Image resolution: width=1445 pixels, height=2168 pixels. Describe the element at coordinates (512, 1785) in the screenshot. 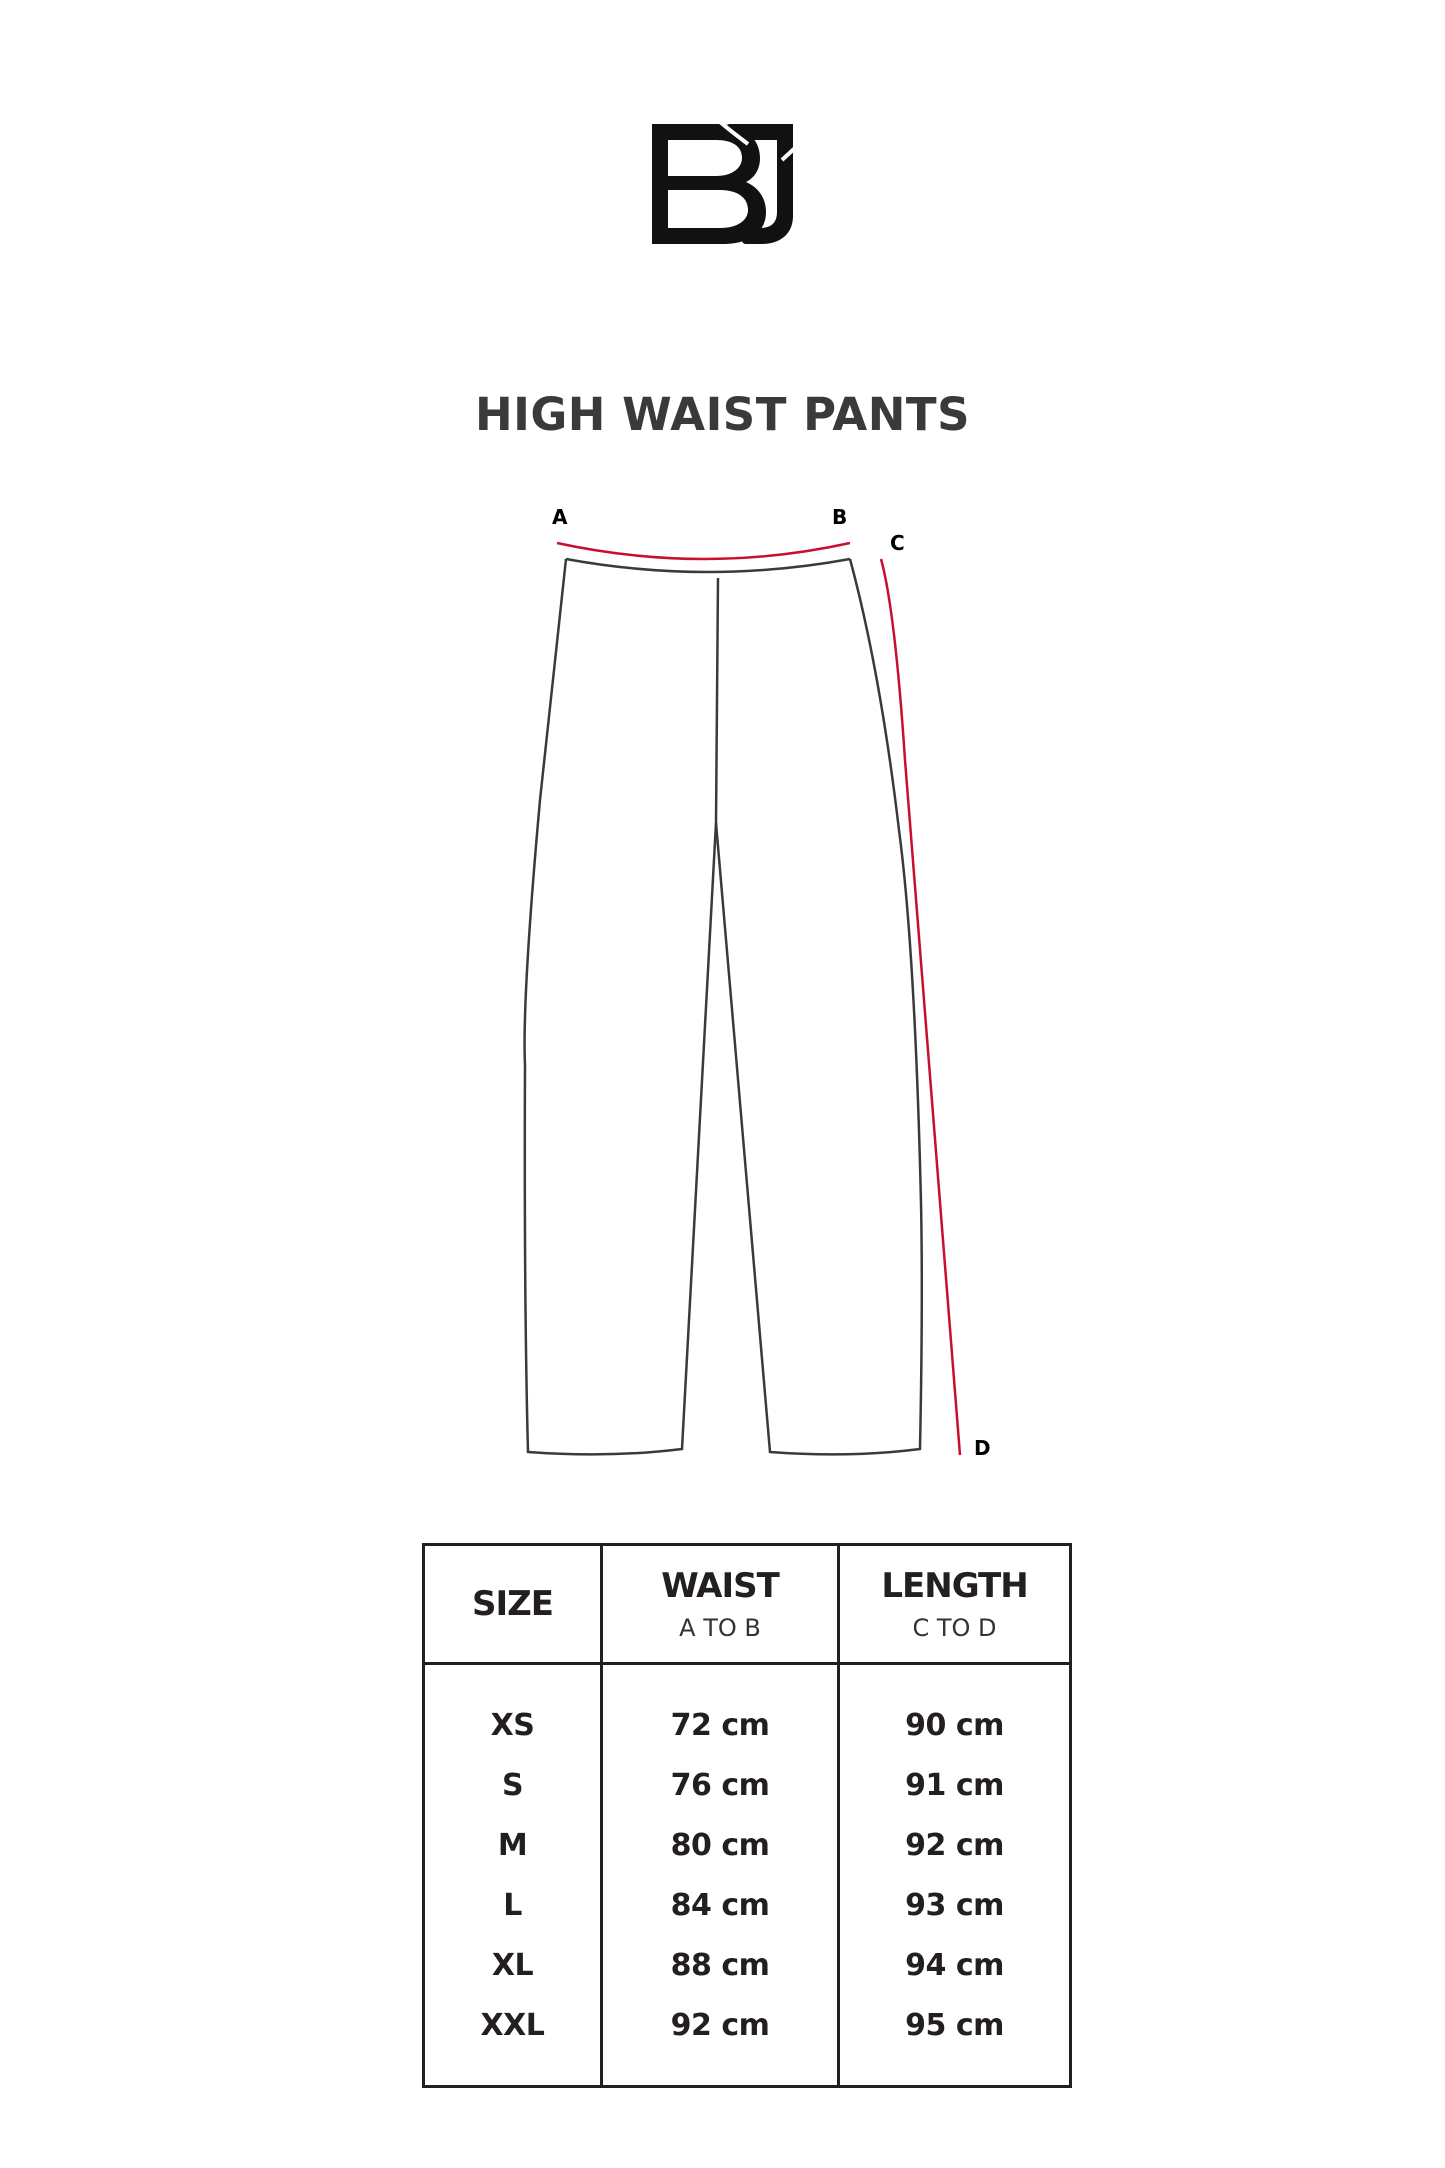

I see `cell-size: S` at that location.